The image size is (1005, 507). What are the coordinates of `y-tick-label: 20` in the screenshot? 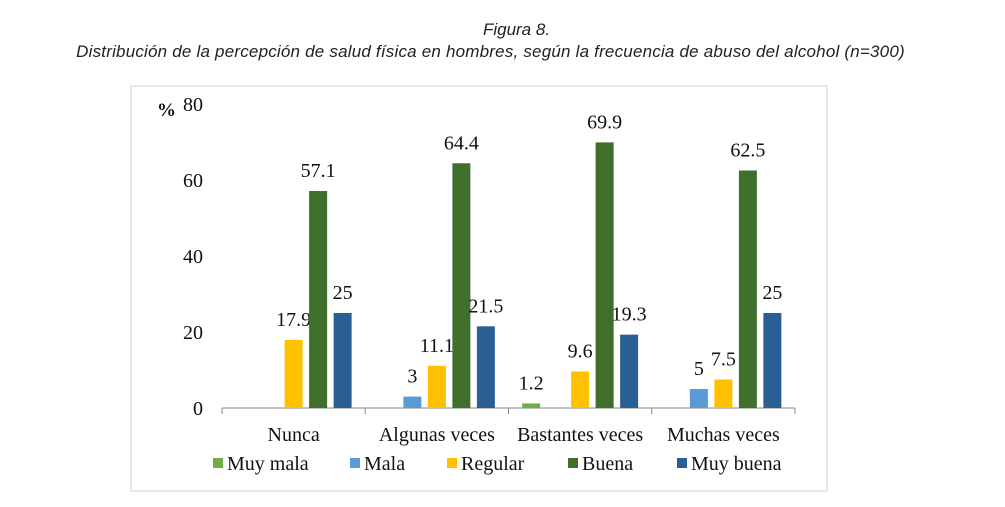 It's located at (193, 333).